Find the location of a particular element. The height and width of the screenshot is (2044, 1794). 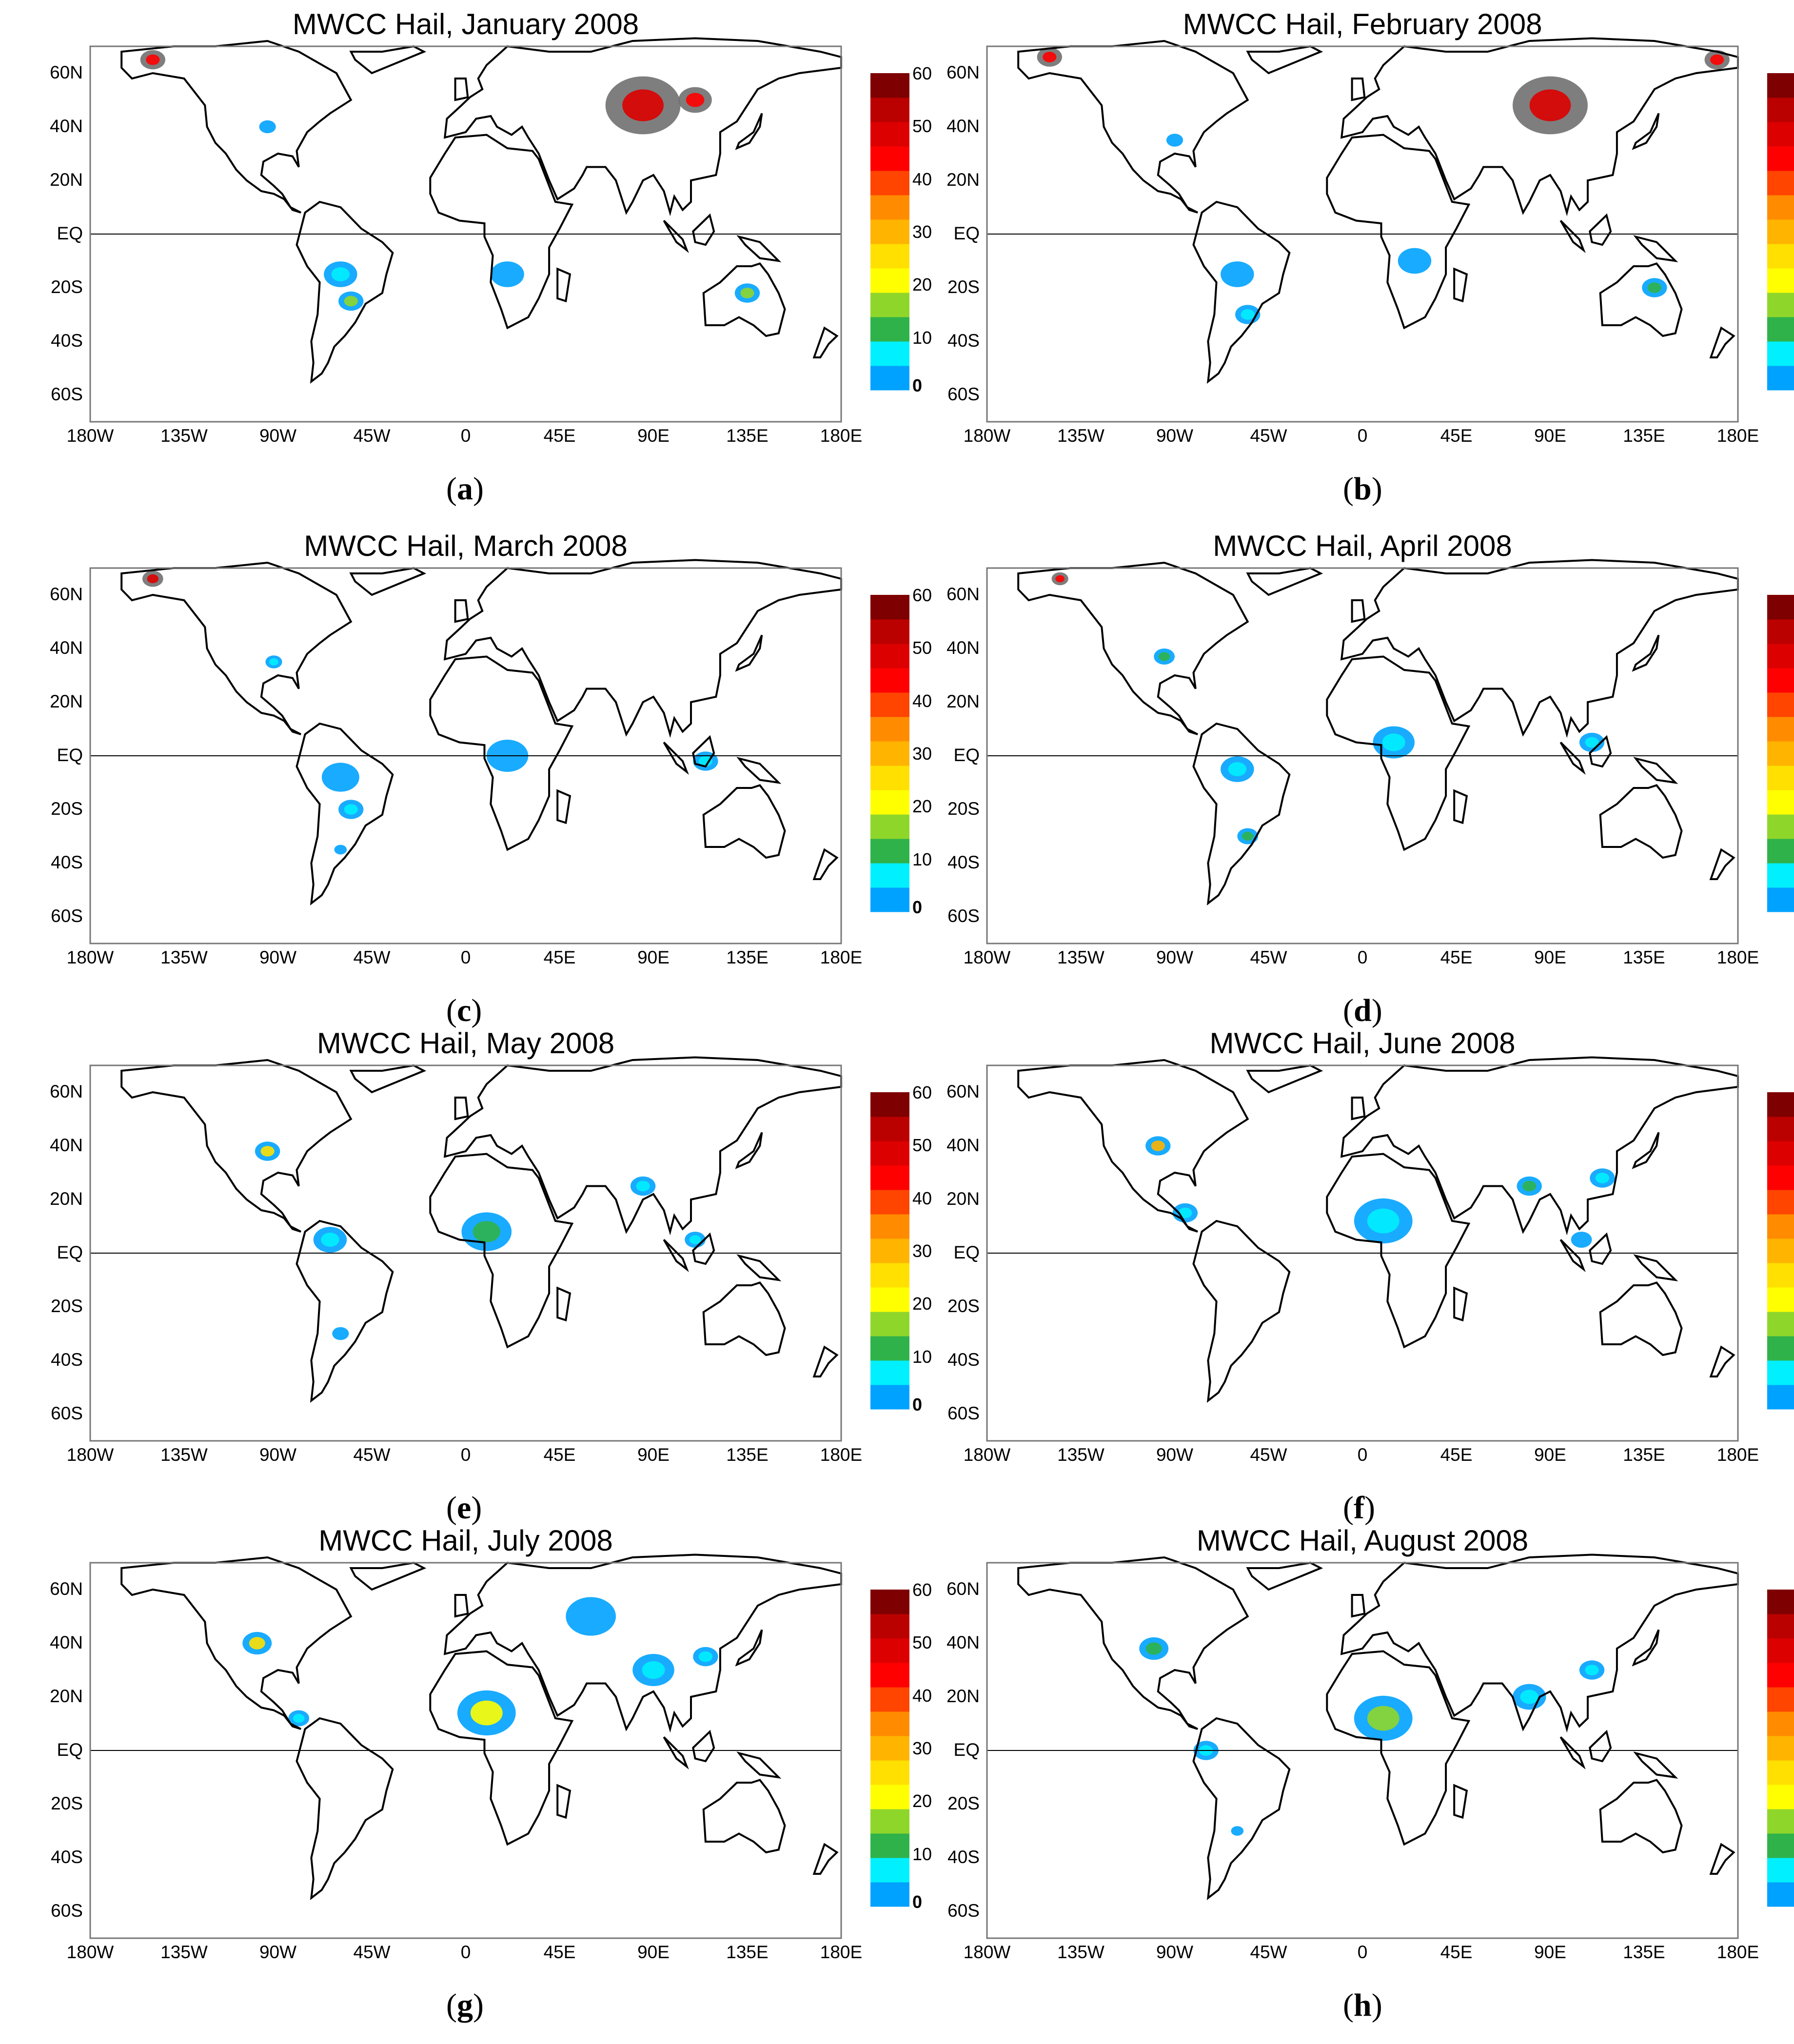

lat-tick-label: EQ is located at coordinates (966, 233).